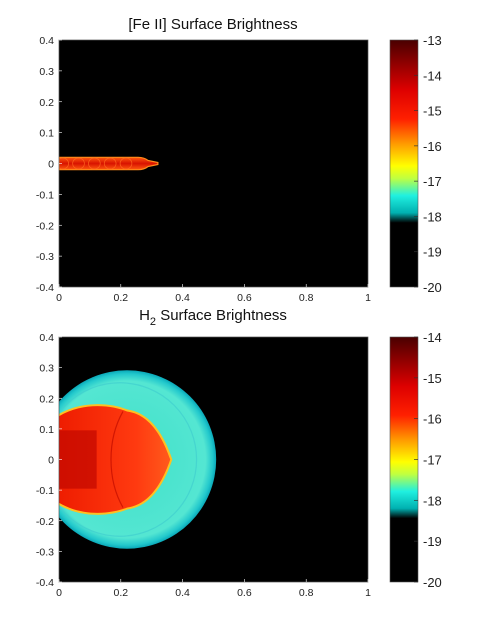 The width and height of the screenshot is (489, 626). What do you see at coordinates (182, 593) in the screenshot?
I see `h2-x-tick-label: 0.4` at bounding box center [182, 593].